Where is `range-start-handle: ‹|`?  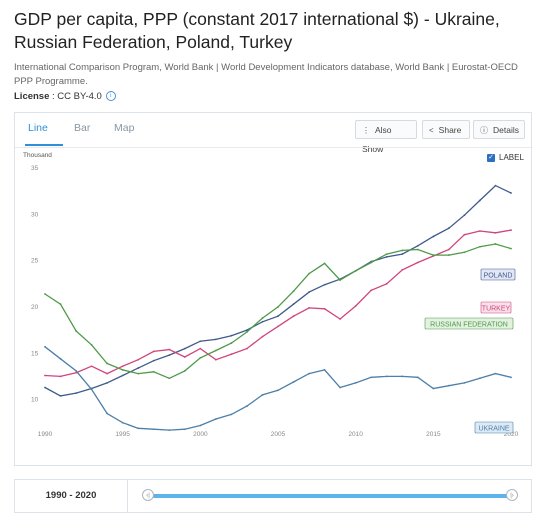 range-start-handle: ‹| is located at coordinates (148, 495).